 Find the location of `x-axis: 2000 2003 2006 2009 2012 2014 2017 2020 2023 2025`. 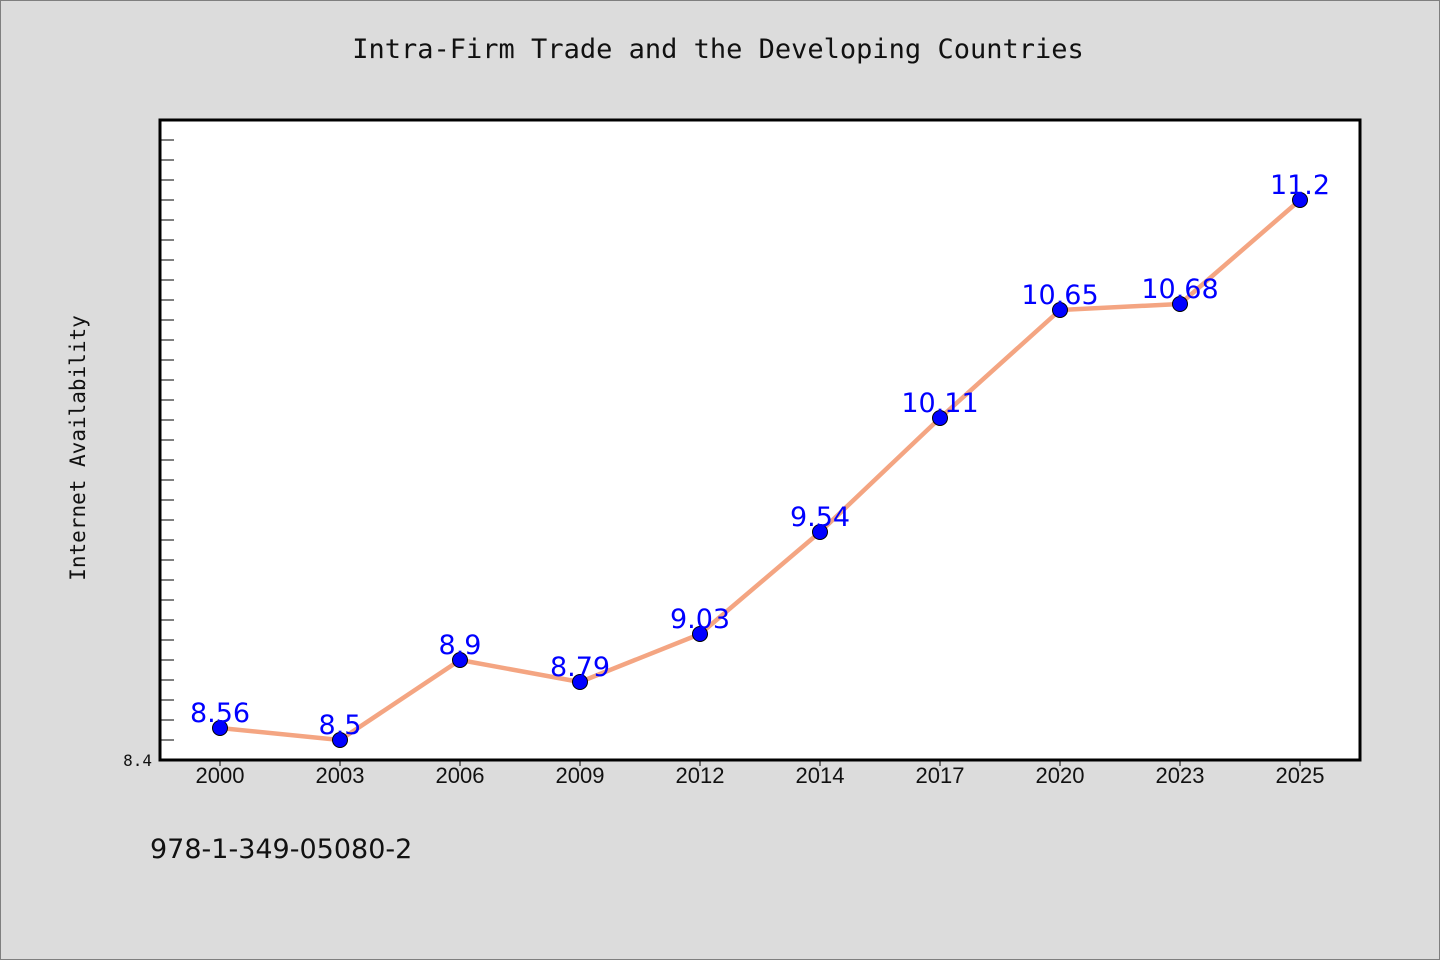

x-axis: 2000 2003 2006 2009 2012 2014 2017 2020 2023 2025 is located at coordinates (760, 774).